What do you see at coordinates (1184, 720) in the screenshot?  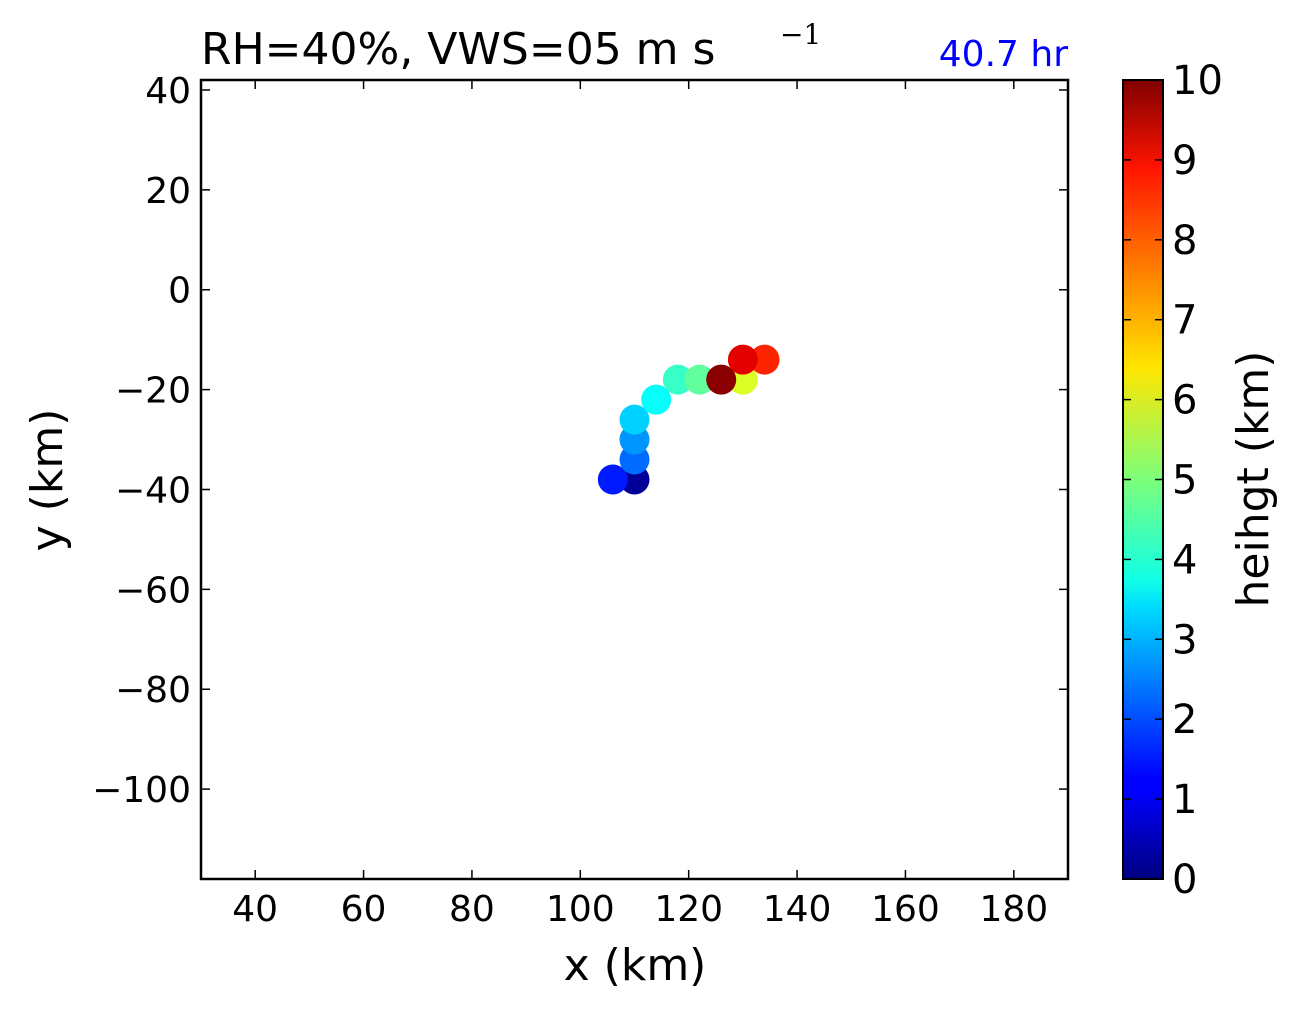 I see `colorbar-tick-label: 2` at bounding box center [1184, 720].